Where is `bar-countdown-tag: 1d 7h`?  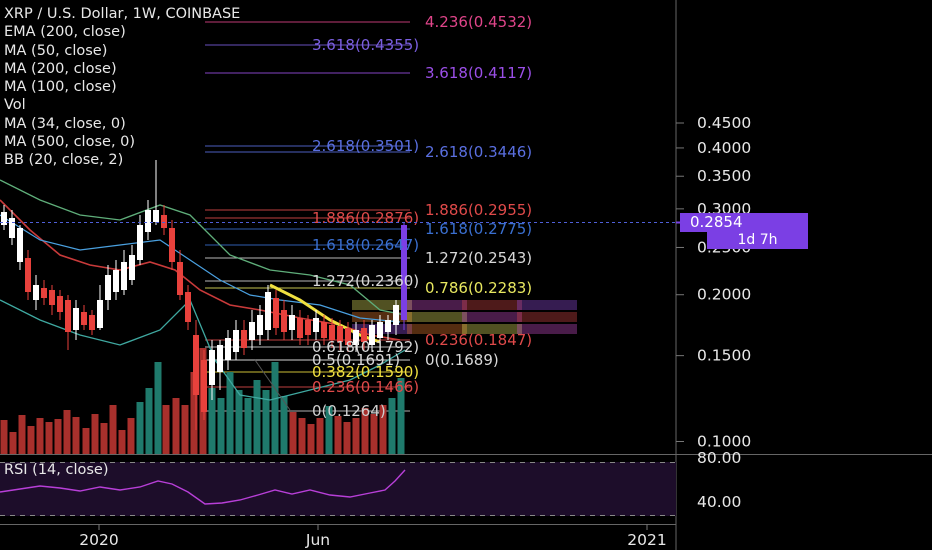 bar-countdown-tag: 1d 7h is located at coordinates (757, 240).